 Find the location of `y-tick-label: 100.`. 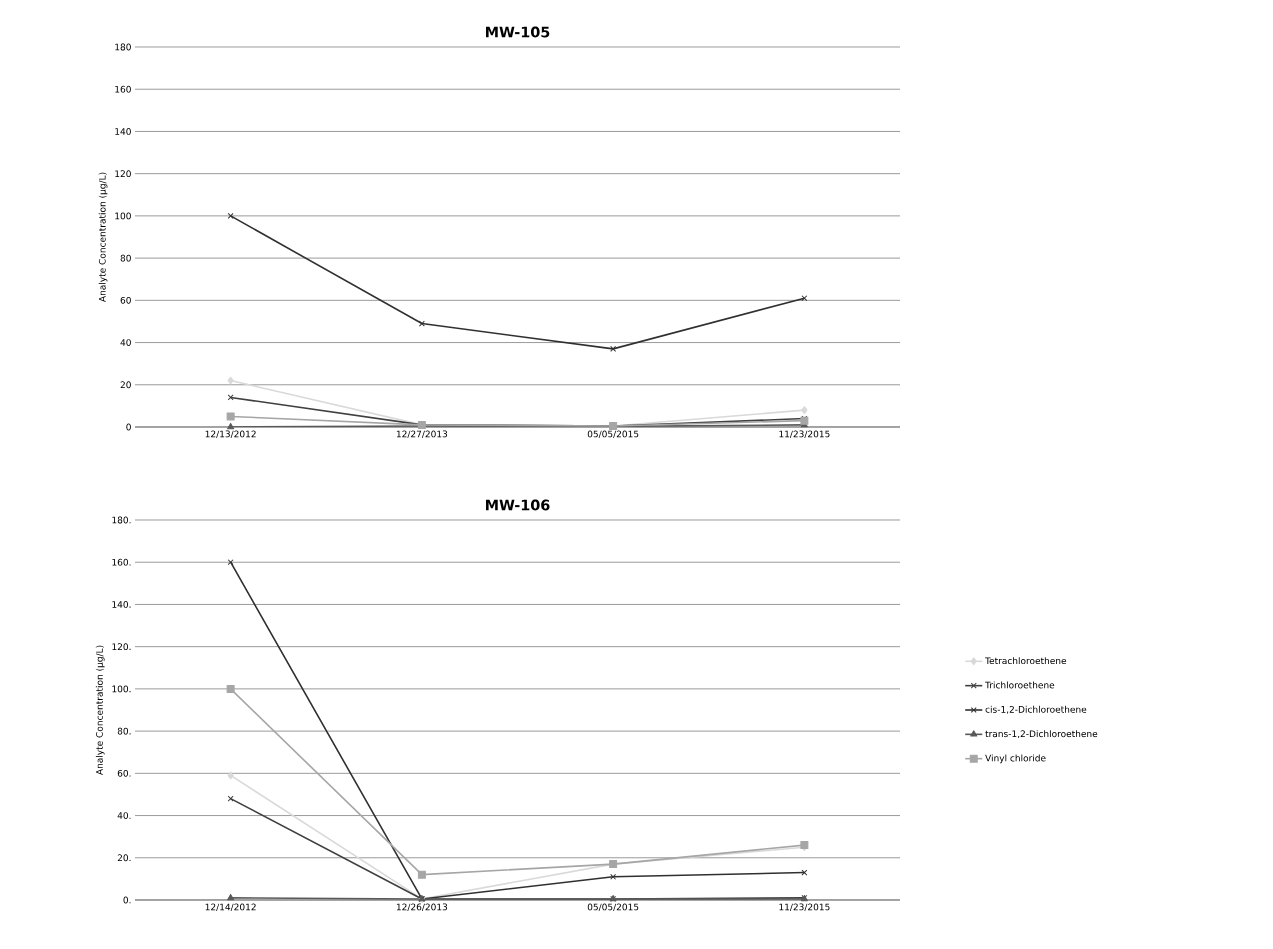

y-tick-label: 100. is located at coordinates (121, 689).